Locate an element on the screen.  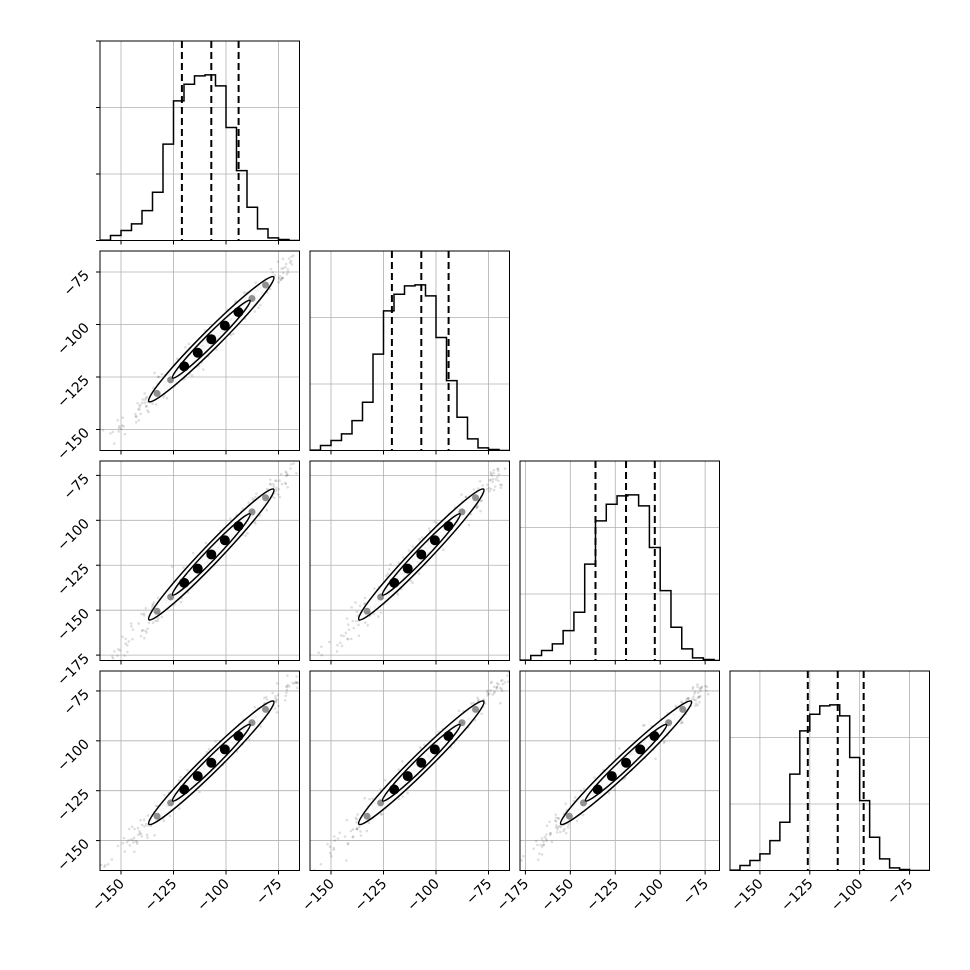
contour-line is located at coordinates (211, 339).